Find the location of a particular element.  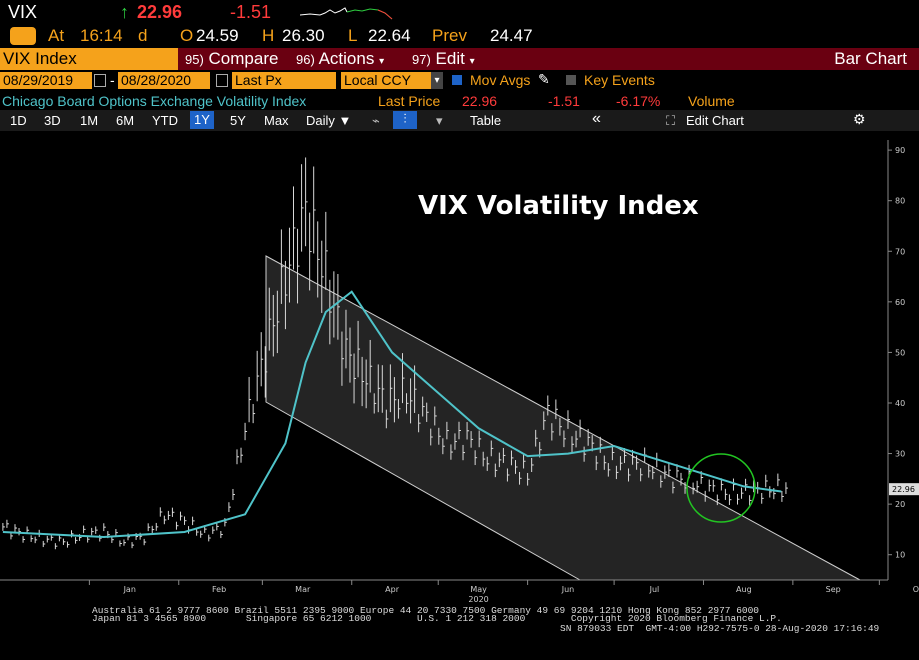

last-value-label: 22.96 is located at coordinates (903, 489).